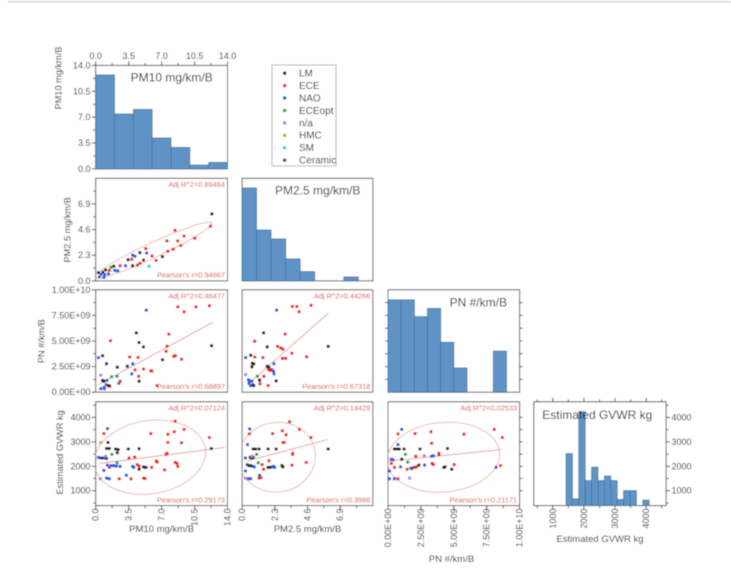  Describe the element at coordinates (191, 275) in the screenshot. I see `svg-text: Pearson's r=0.94667` at that location.